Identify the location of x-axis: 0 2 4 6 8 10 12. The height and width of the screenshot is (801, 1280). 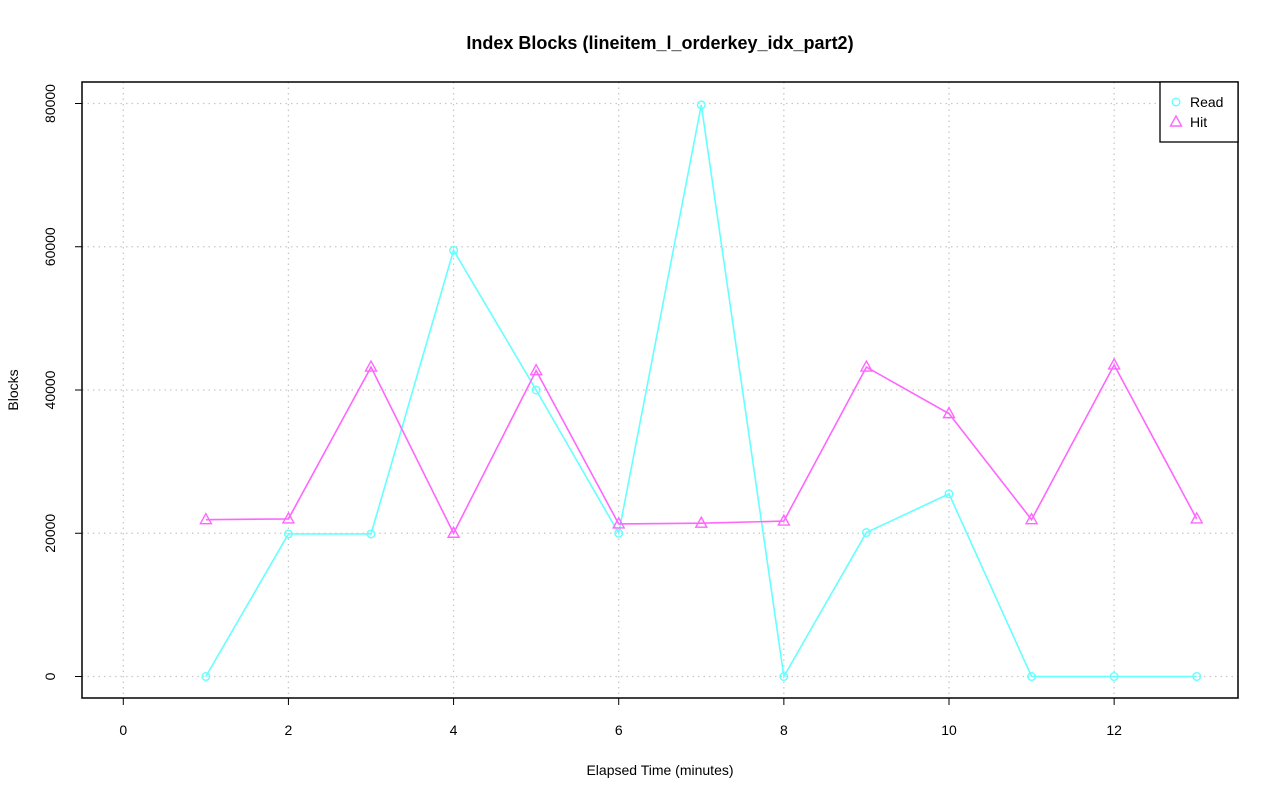
(620, 718).